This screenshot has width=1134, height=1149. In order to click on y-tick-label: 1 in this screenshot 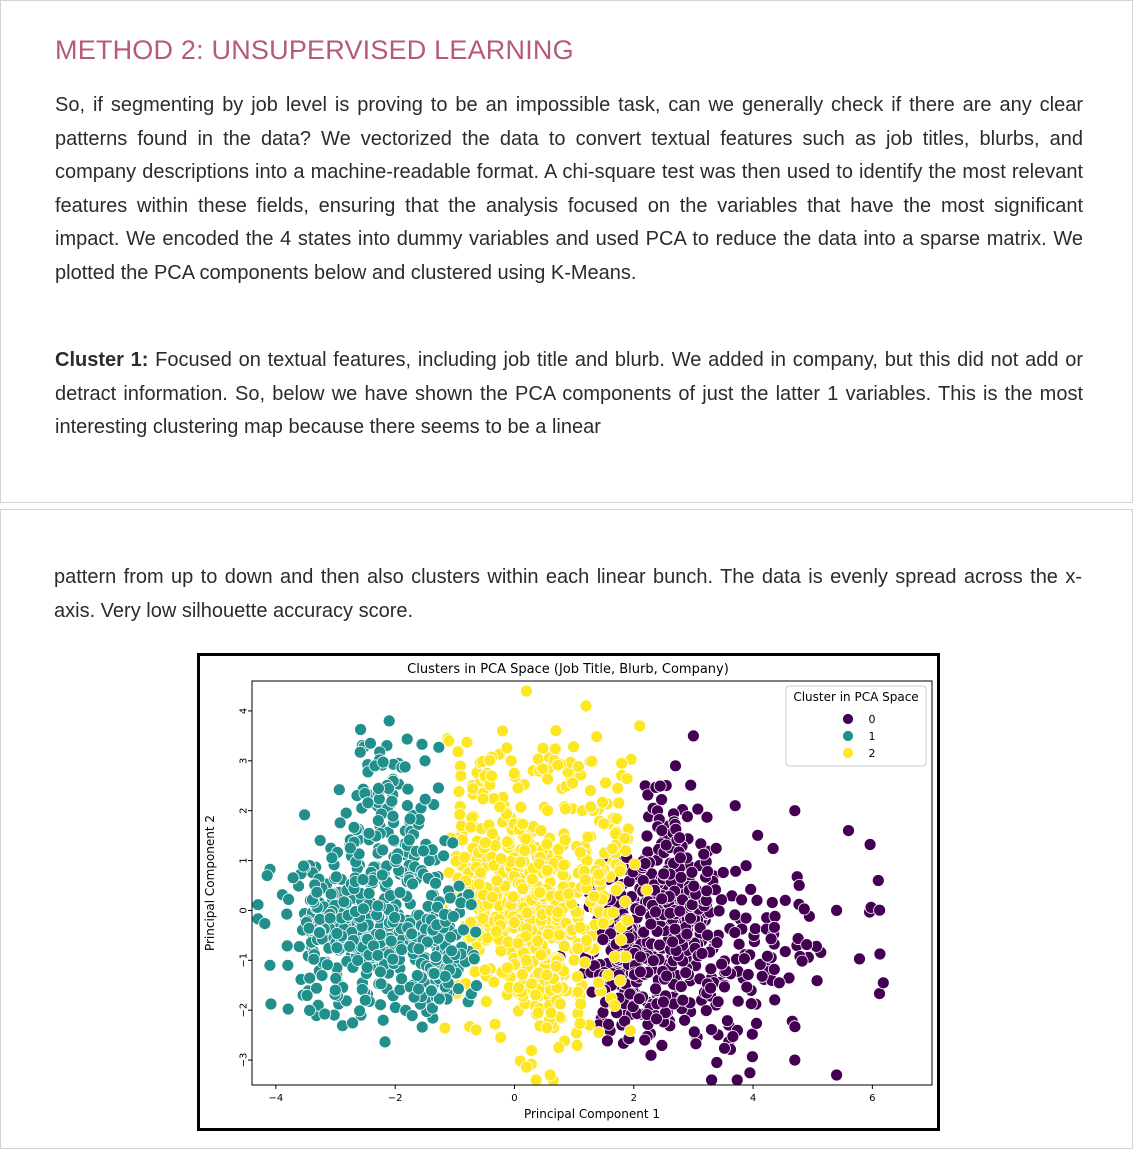, I will do `click(244, 860)`.